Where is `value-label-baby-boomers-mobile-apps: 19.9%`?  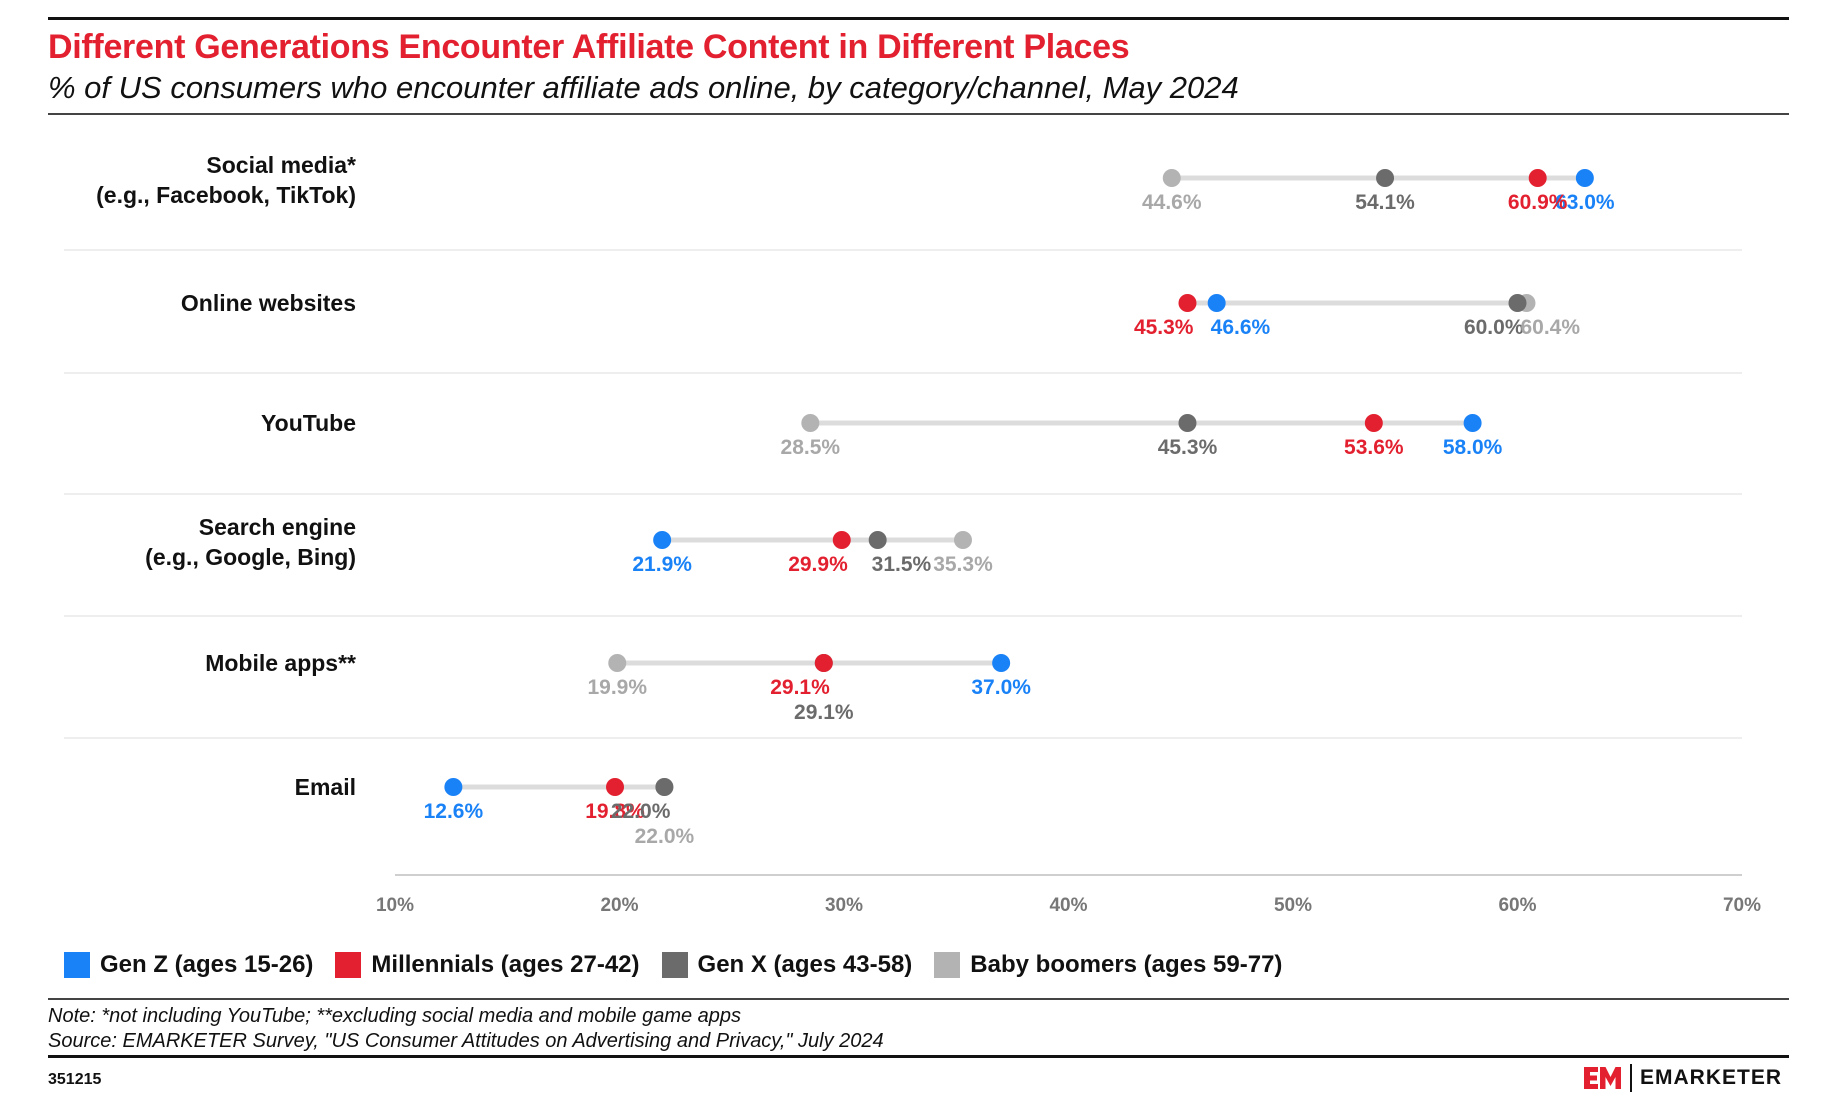
value-label-baby-boomers-mobile-apps: 19.9% is located at coordinates (617, 687).